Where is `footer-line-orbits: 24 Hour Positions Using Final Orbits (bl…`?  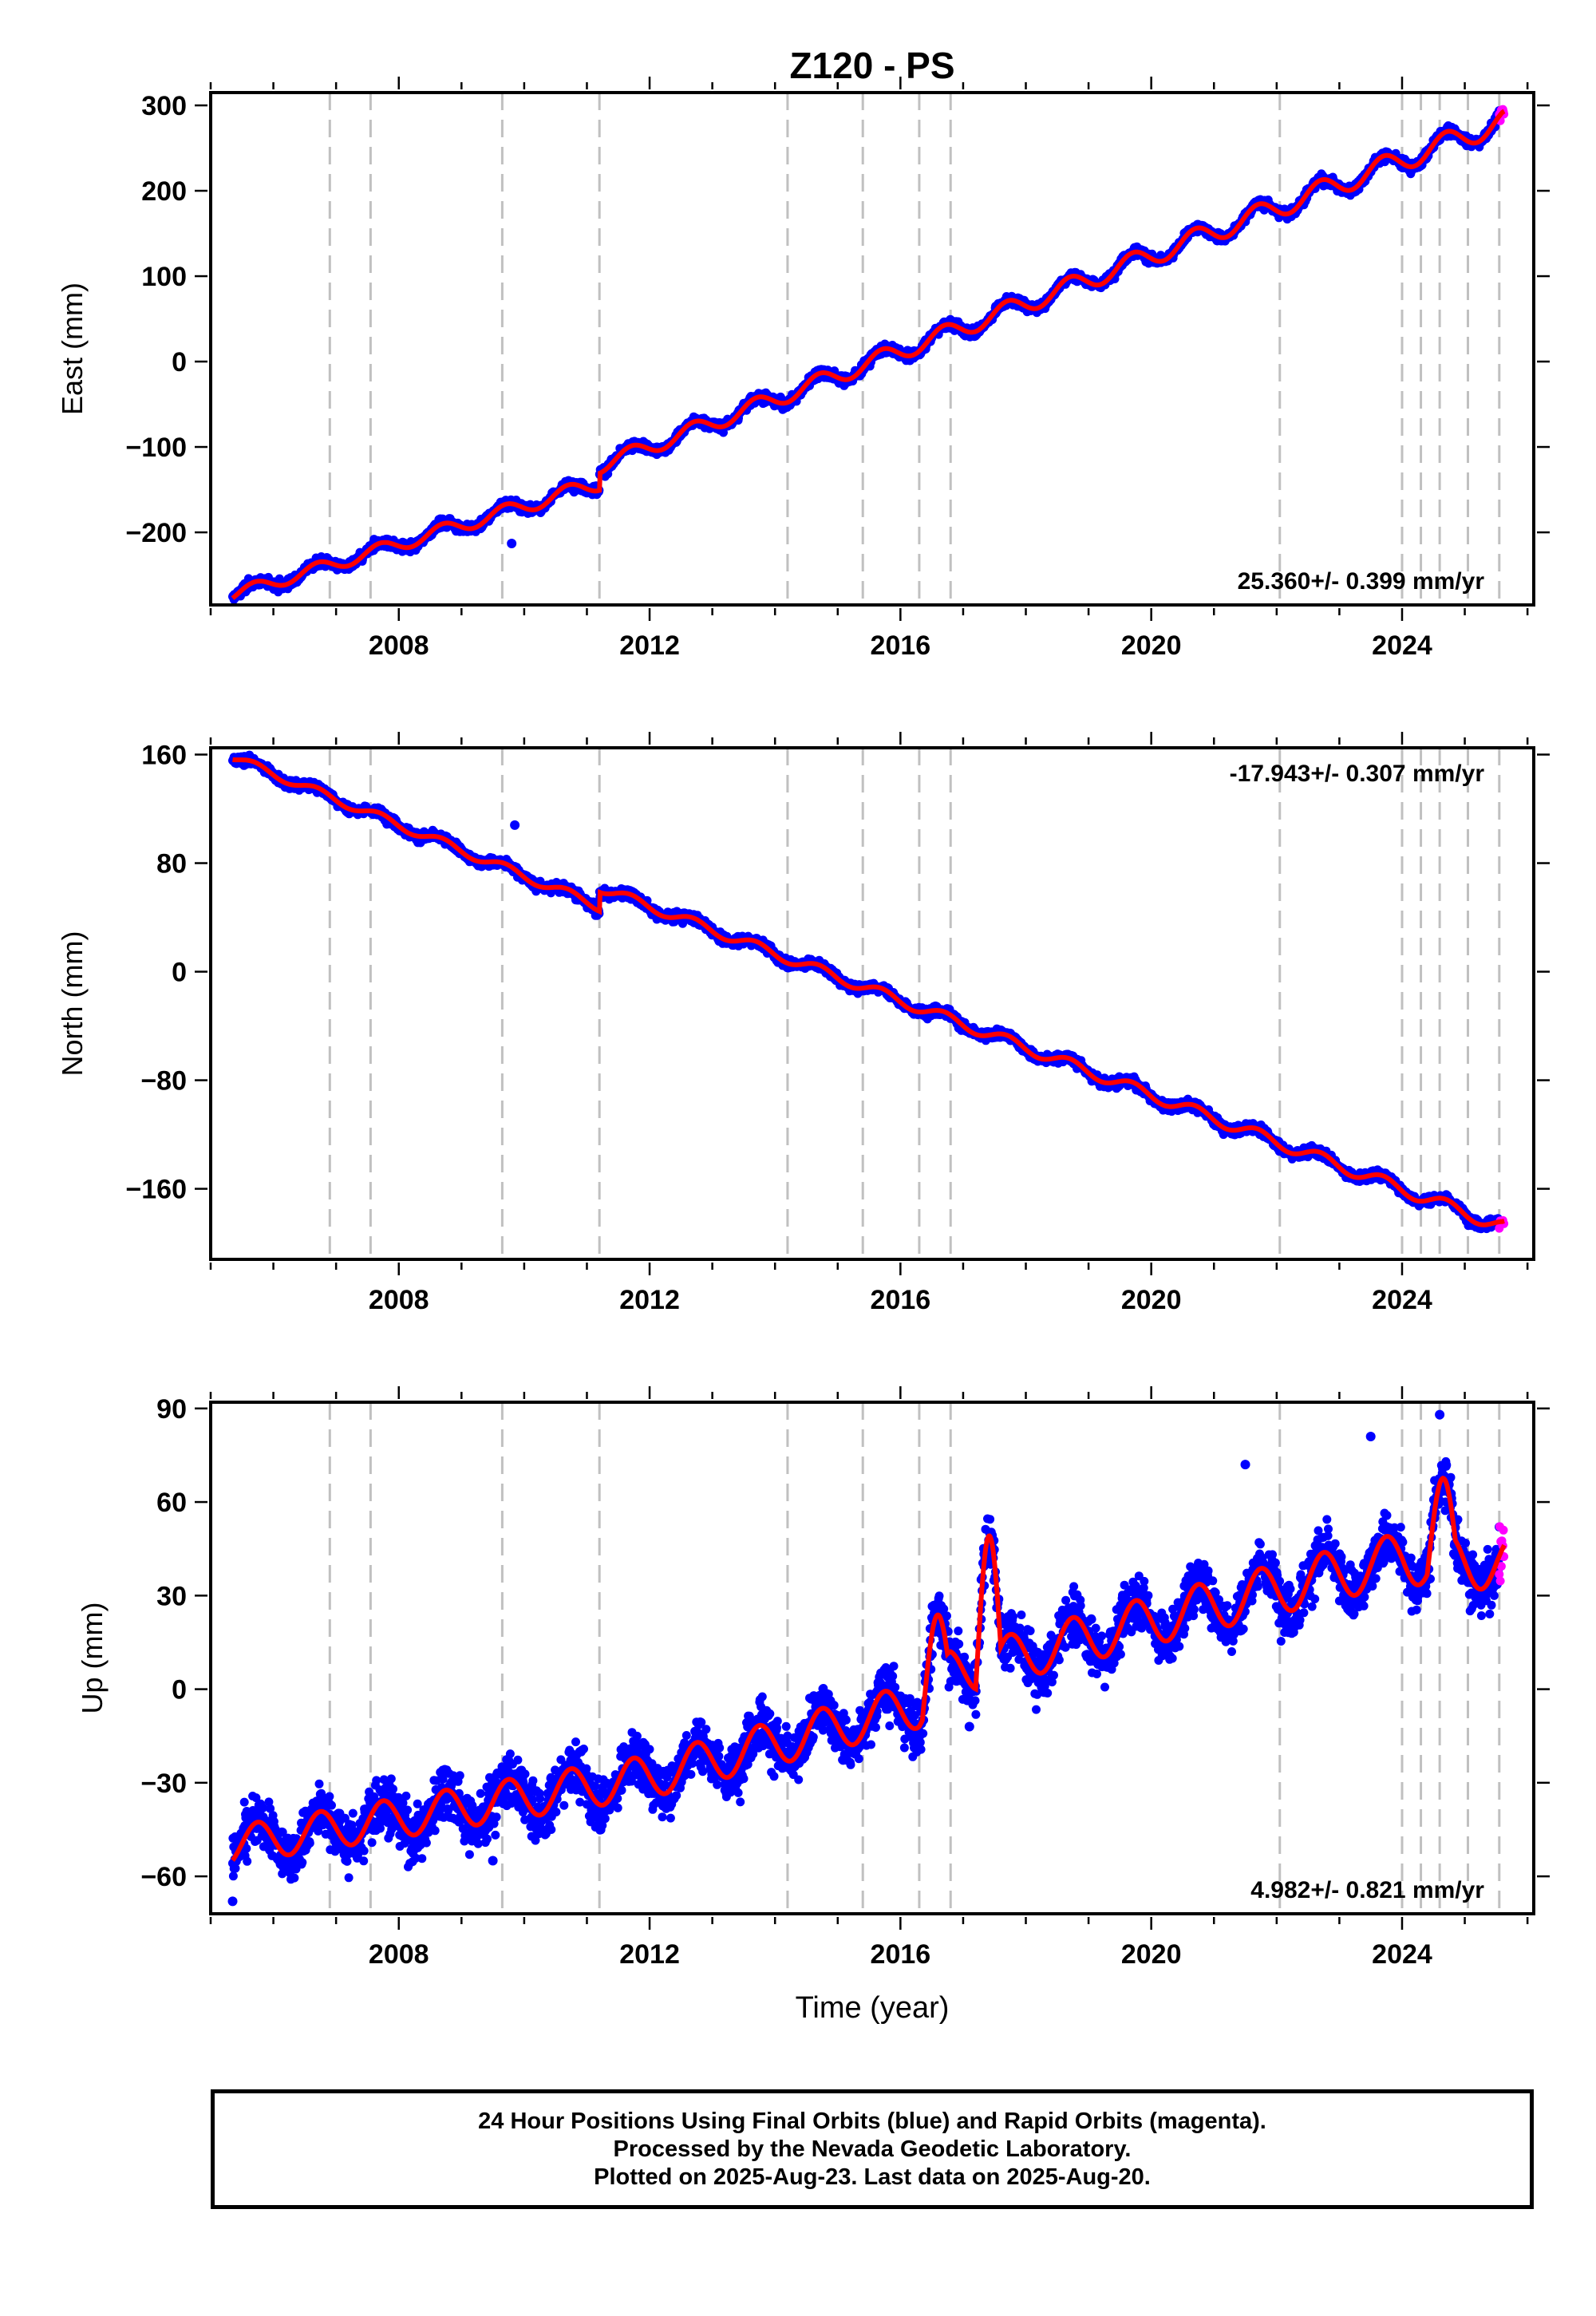 footer-line-orbits: 24 Hour Positions Using Final Orbits (bl… is located at coordinates (872, 2121).